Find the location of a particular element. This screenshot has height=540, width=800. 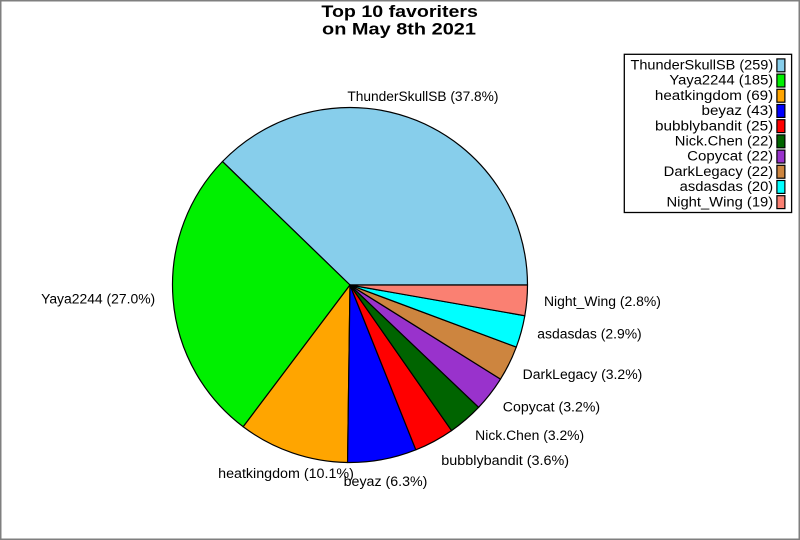

svg-text: bubblybandit (3.6%) is located at coordinates (505, 460).